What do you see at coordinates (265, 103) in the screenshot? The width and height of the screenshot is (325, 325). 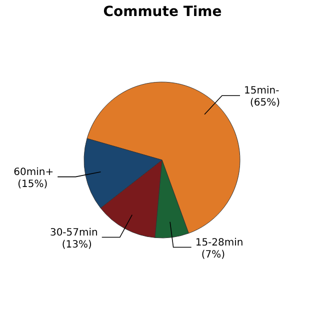 I see `data-label: (65%)` at bounding box center [265, 103].